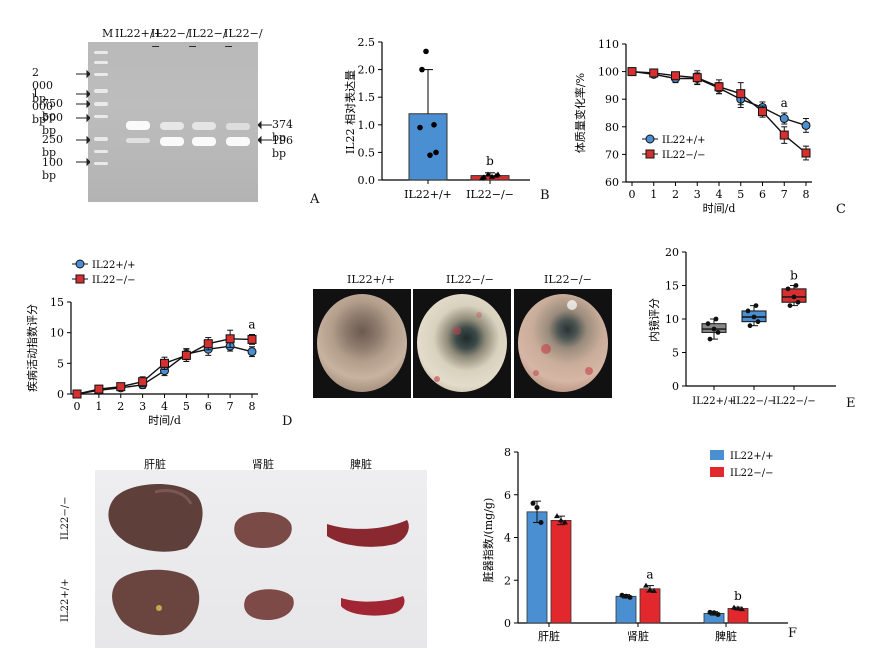  I want to click on gel-bands, so click(172, 108).